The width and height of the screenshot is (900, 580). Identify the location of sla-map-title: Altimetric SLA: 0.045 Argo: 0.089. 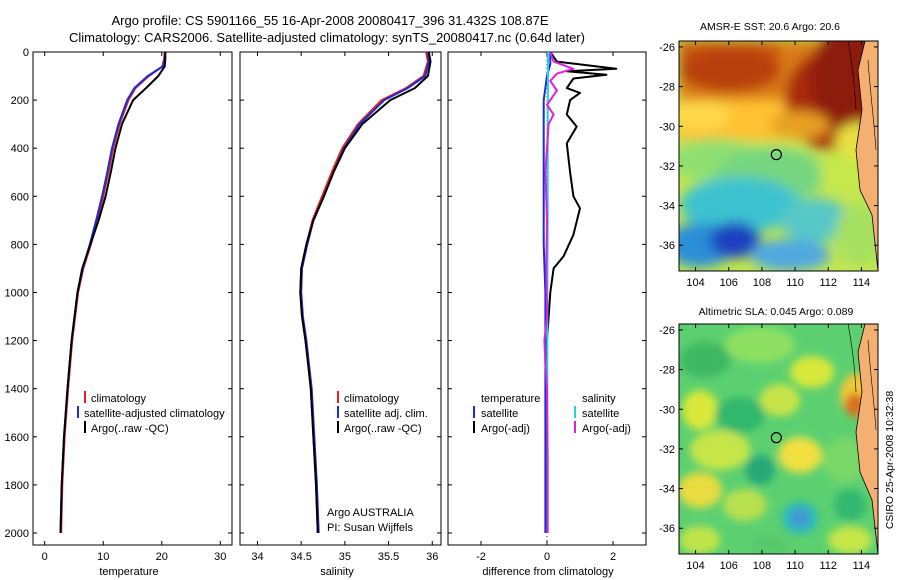
(776, 312).